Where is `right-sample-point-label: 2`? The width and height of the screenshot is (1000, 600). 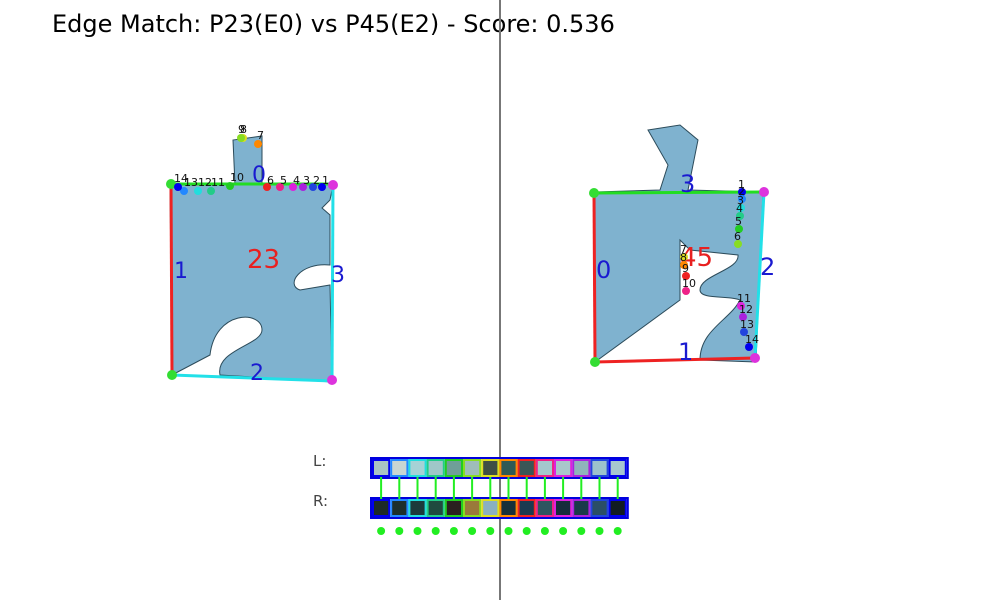
right-sample-point-label: 2 is located at coordinates (741, 191).